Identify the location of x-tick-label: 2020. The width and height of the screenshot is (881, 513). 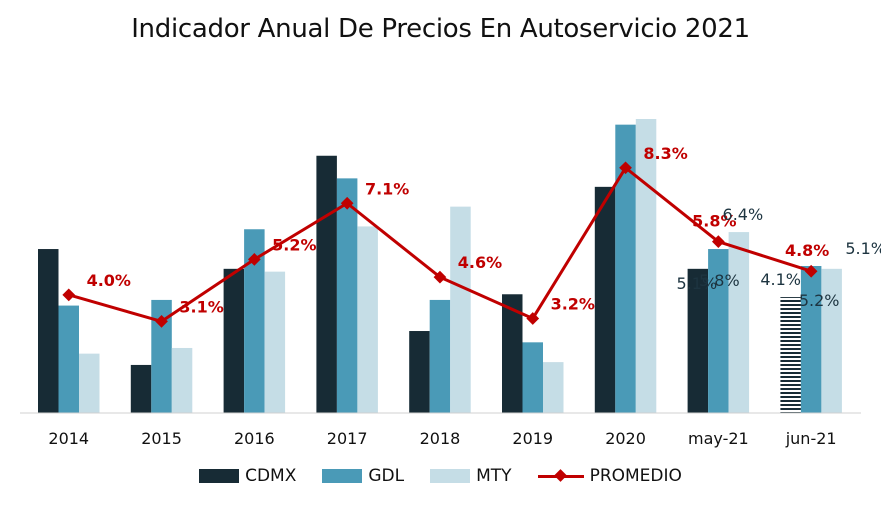
(625, 438).